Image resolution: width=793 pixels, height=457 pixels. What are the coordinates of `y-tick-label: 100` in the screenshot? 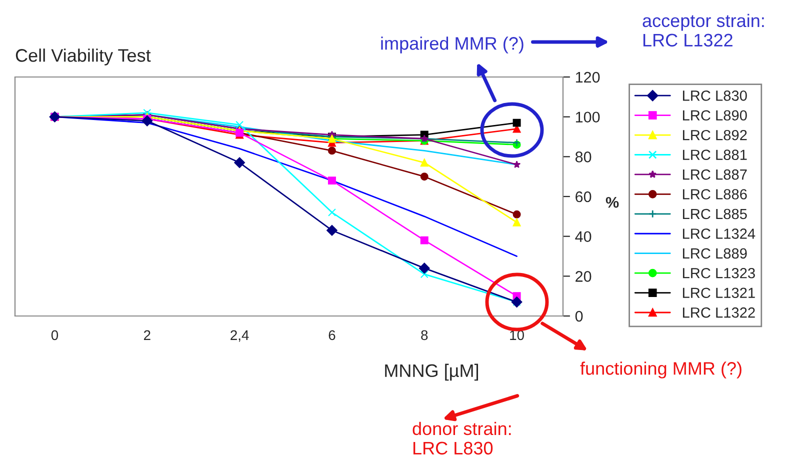 It's located at (588, 117).